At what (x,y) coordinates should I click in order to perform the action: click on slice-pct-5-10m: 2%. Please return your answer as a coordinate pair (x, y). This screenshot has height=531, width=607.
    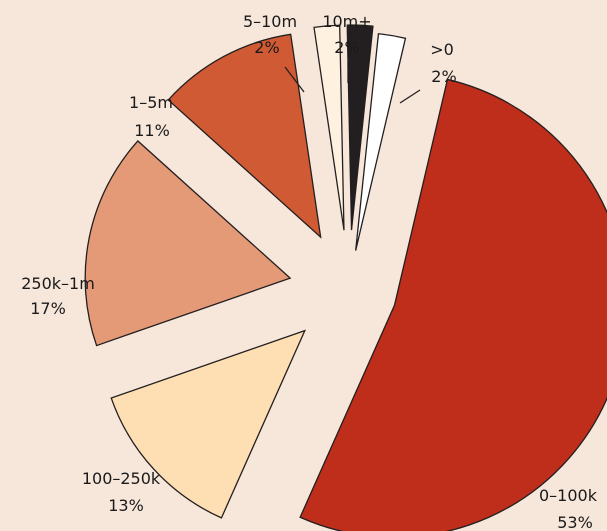
    Looking at the image, I should click on (266, 47).